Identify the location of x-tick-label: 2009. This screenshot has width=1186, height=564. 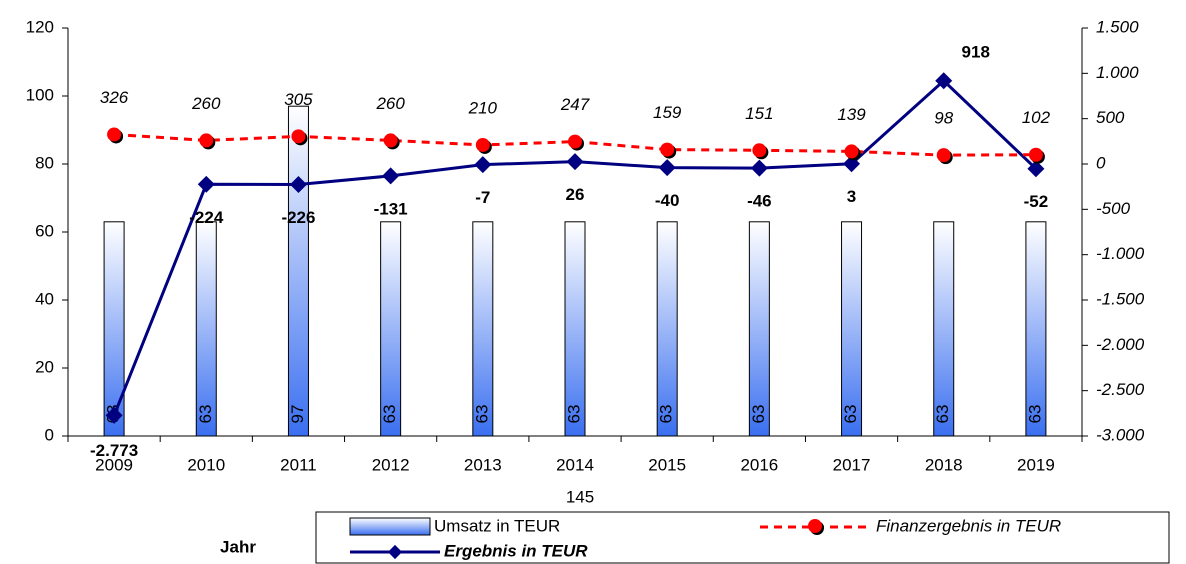
(114, 464).